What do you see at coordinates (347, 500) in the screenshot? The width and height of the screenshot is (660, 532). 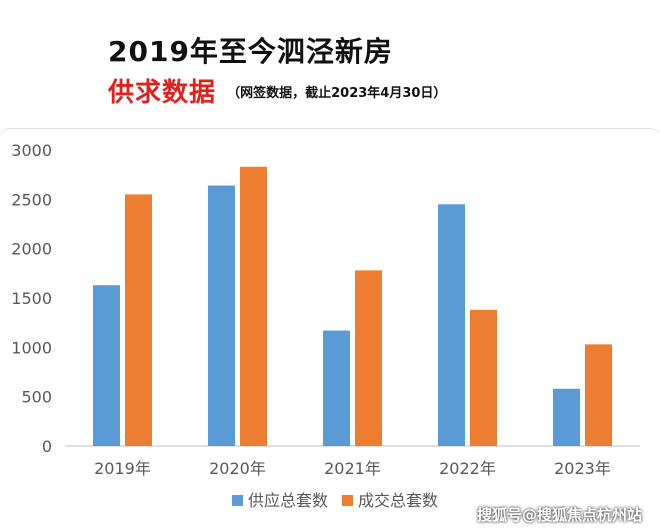 I see `legend-swatch-deal` at bounding box center [347, 500].